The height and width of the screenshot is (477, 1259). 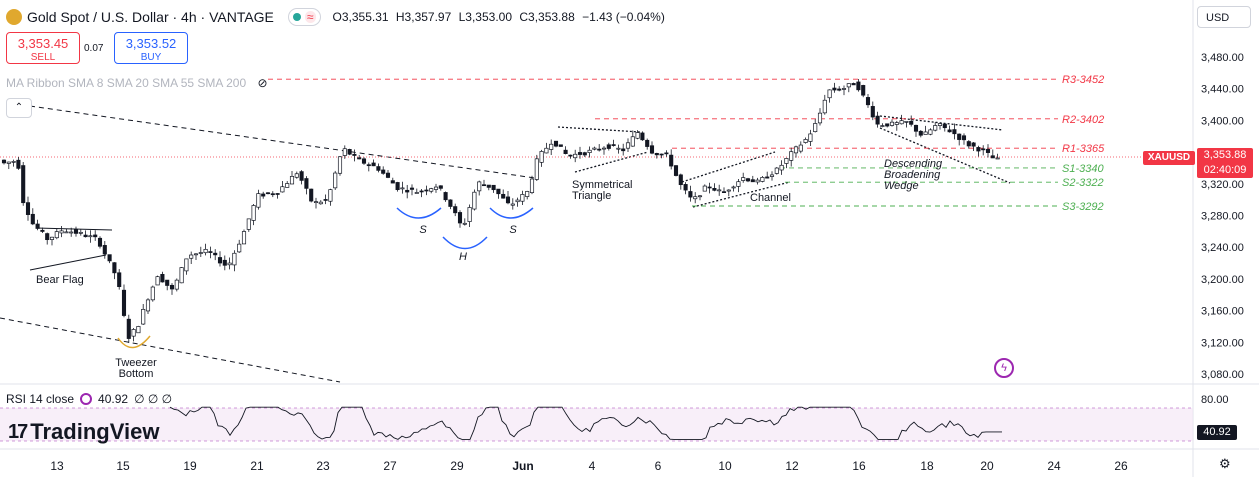 What do you see at coordinates (136, 363) in the screenshot?
I see `chart-annotation: Tweezer` at bounding box center [136, 363].